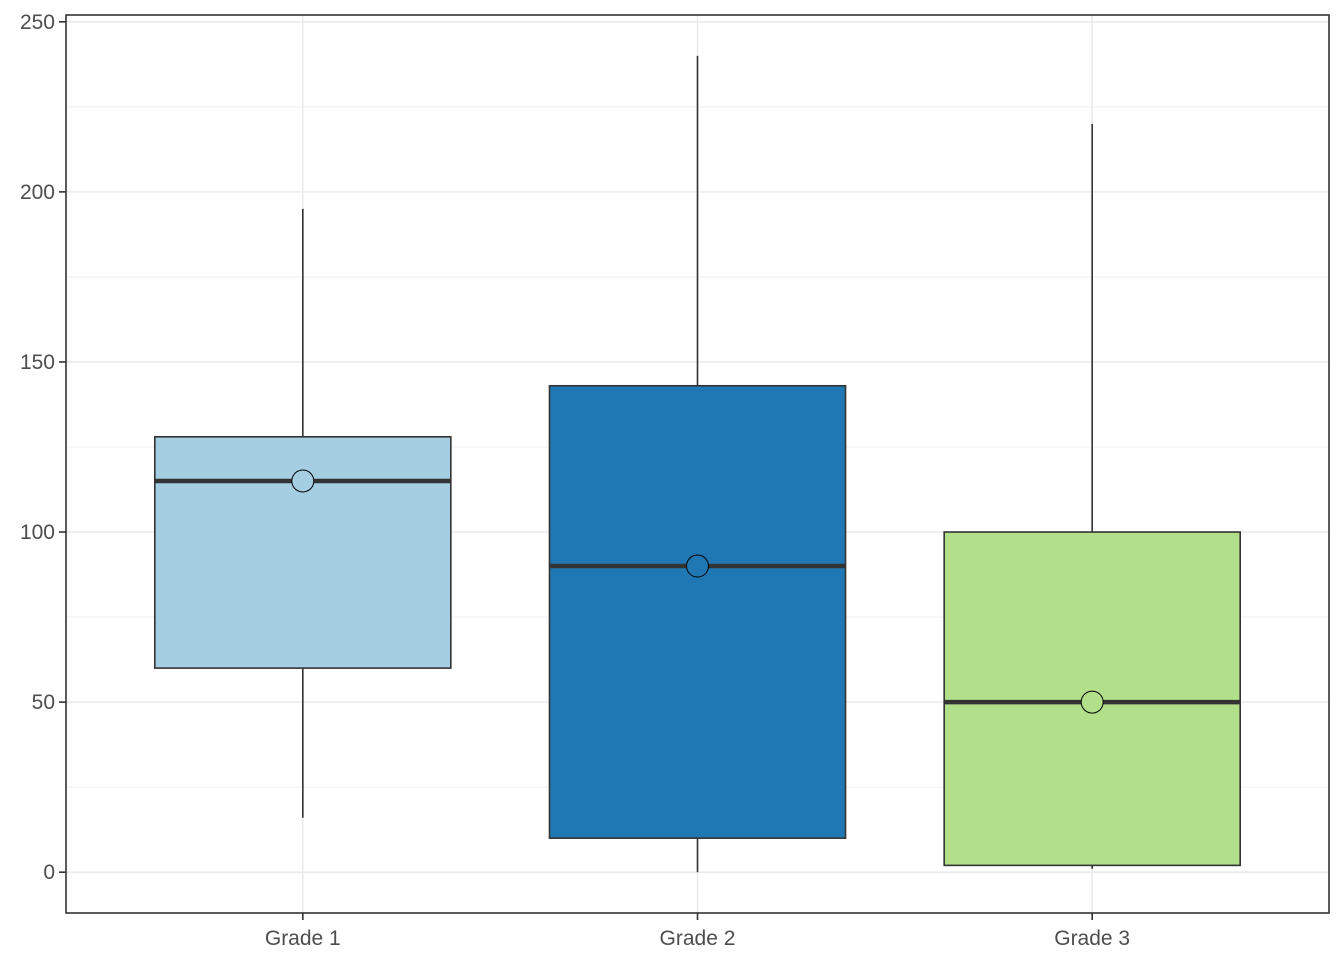  I want to click on y-tick-label: 150, so click(37, 362).